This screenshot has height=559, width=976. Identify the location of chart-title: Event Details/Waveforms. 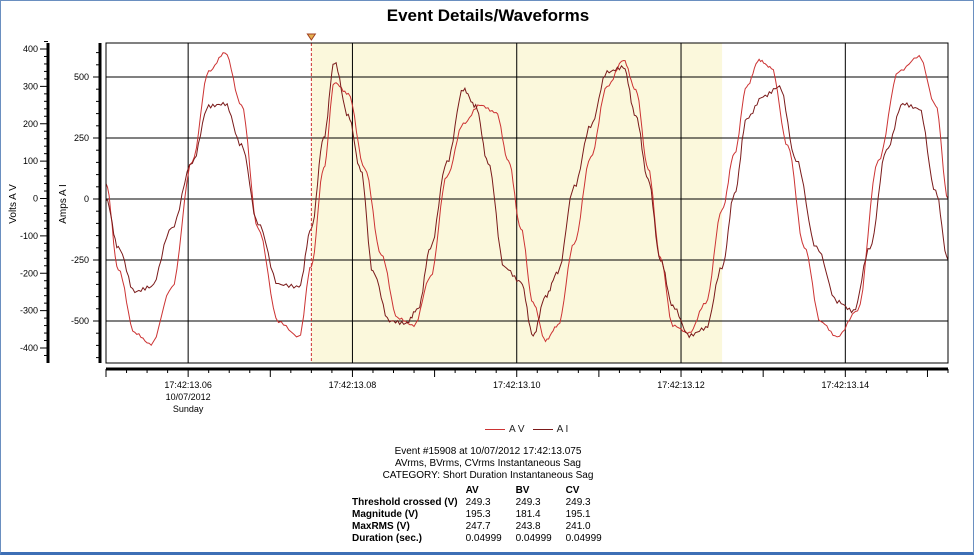
(488, 15).